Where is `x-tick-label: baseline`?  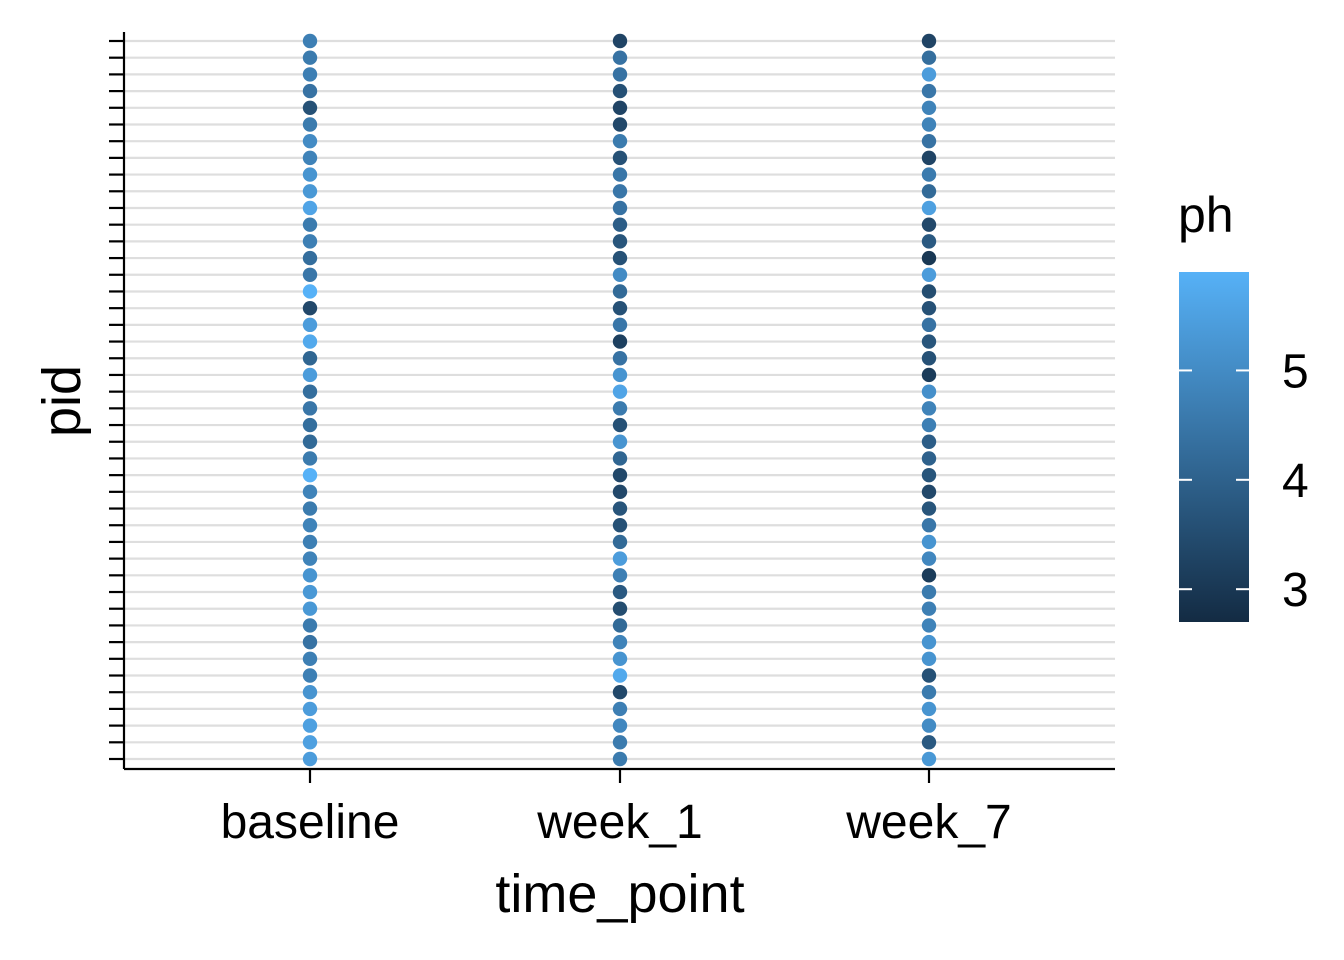
x-tick-label: baseline is located at coordinates (310, 822).